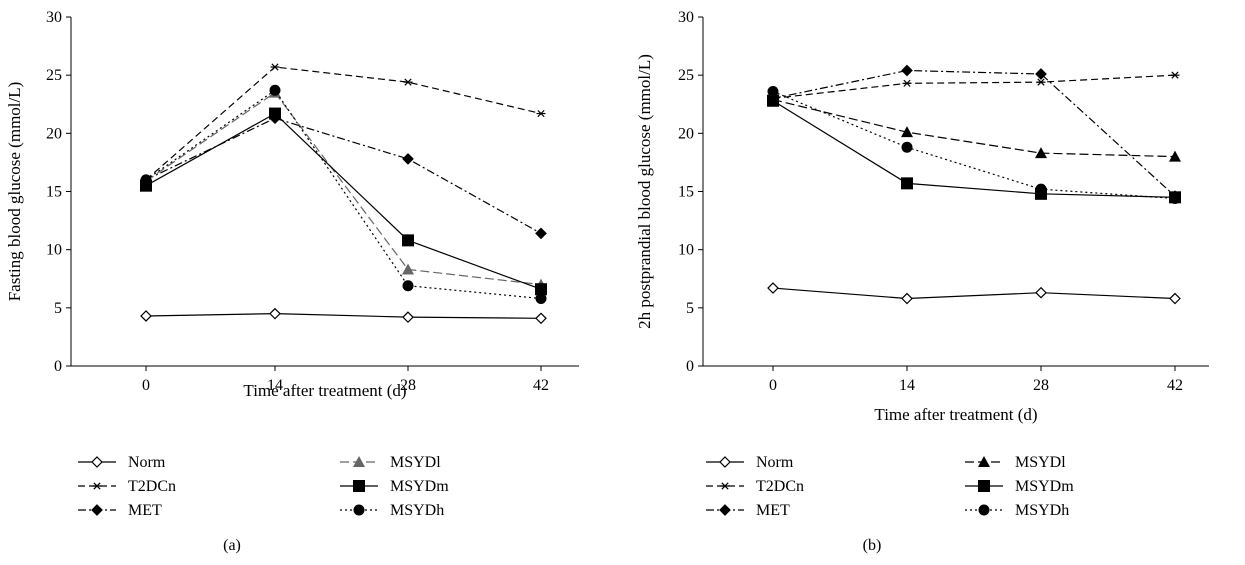  I want to click on legend-item: Norm, so click(750, 462).